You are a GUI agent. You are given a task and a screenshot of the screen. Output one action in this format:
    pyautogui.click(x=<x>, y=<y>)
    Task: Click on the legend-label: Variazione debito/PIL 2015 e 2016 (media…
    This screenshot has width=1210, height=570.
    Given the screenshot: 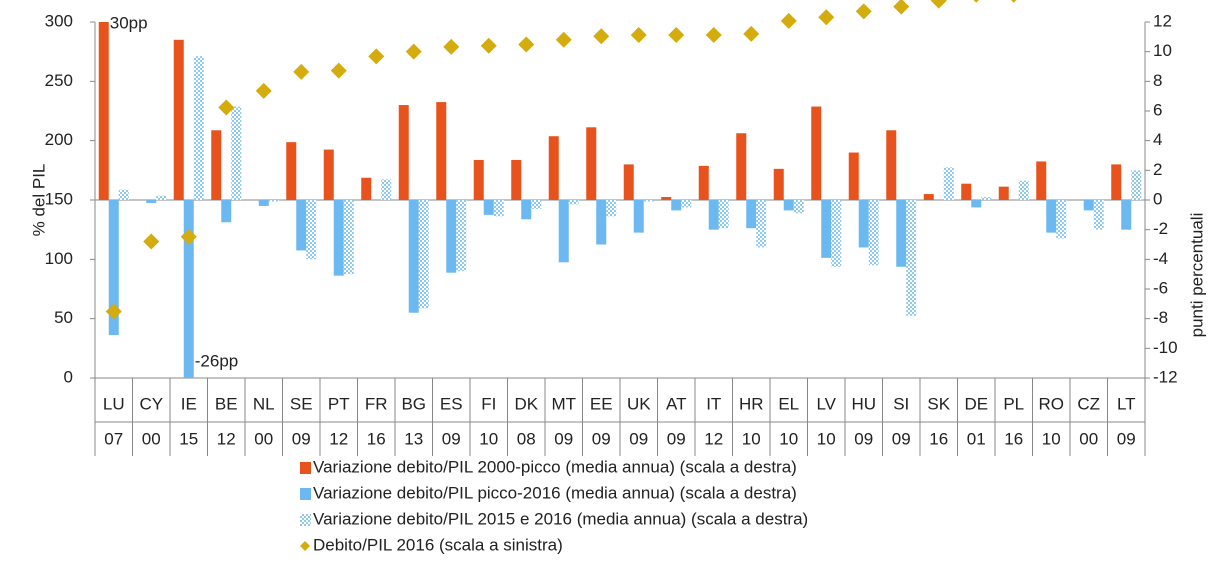 What is the action you would take?
    pyautogui.click(x=560, y=518)
    